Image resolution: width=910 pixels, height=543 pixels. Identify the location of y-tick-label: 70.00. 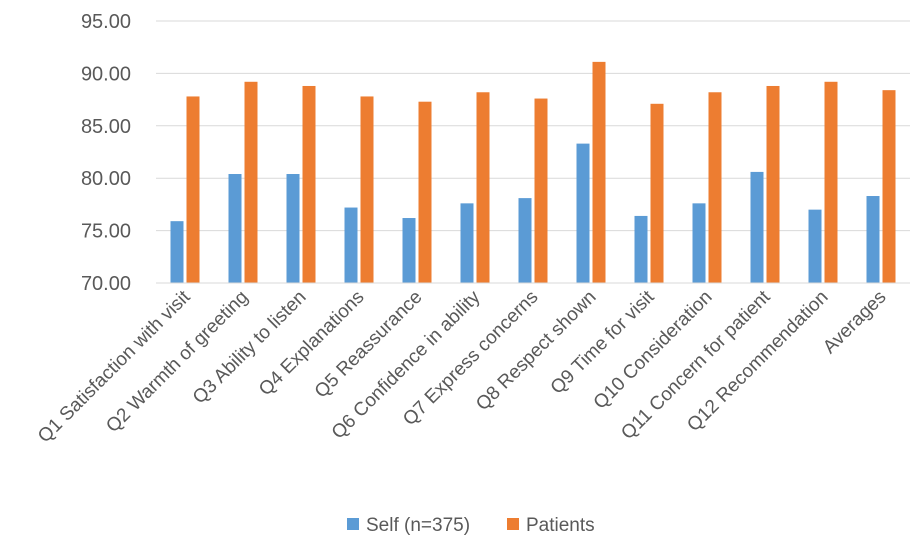
(106, 284).